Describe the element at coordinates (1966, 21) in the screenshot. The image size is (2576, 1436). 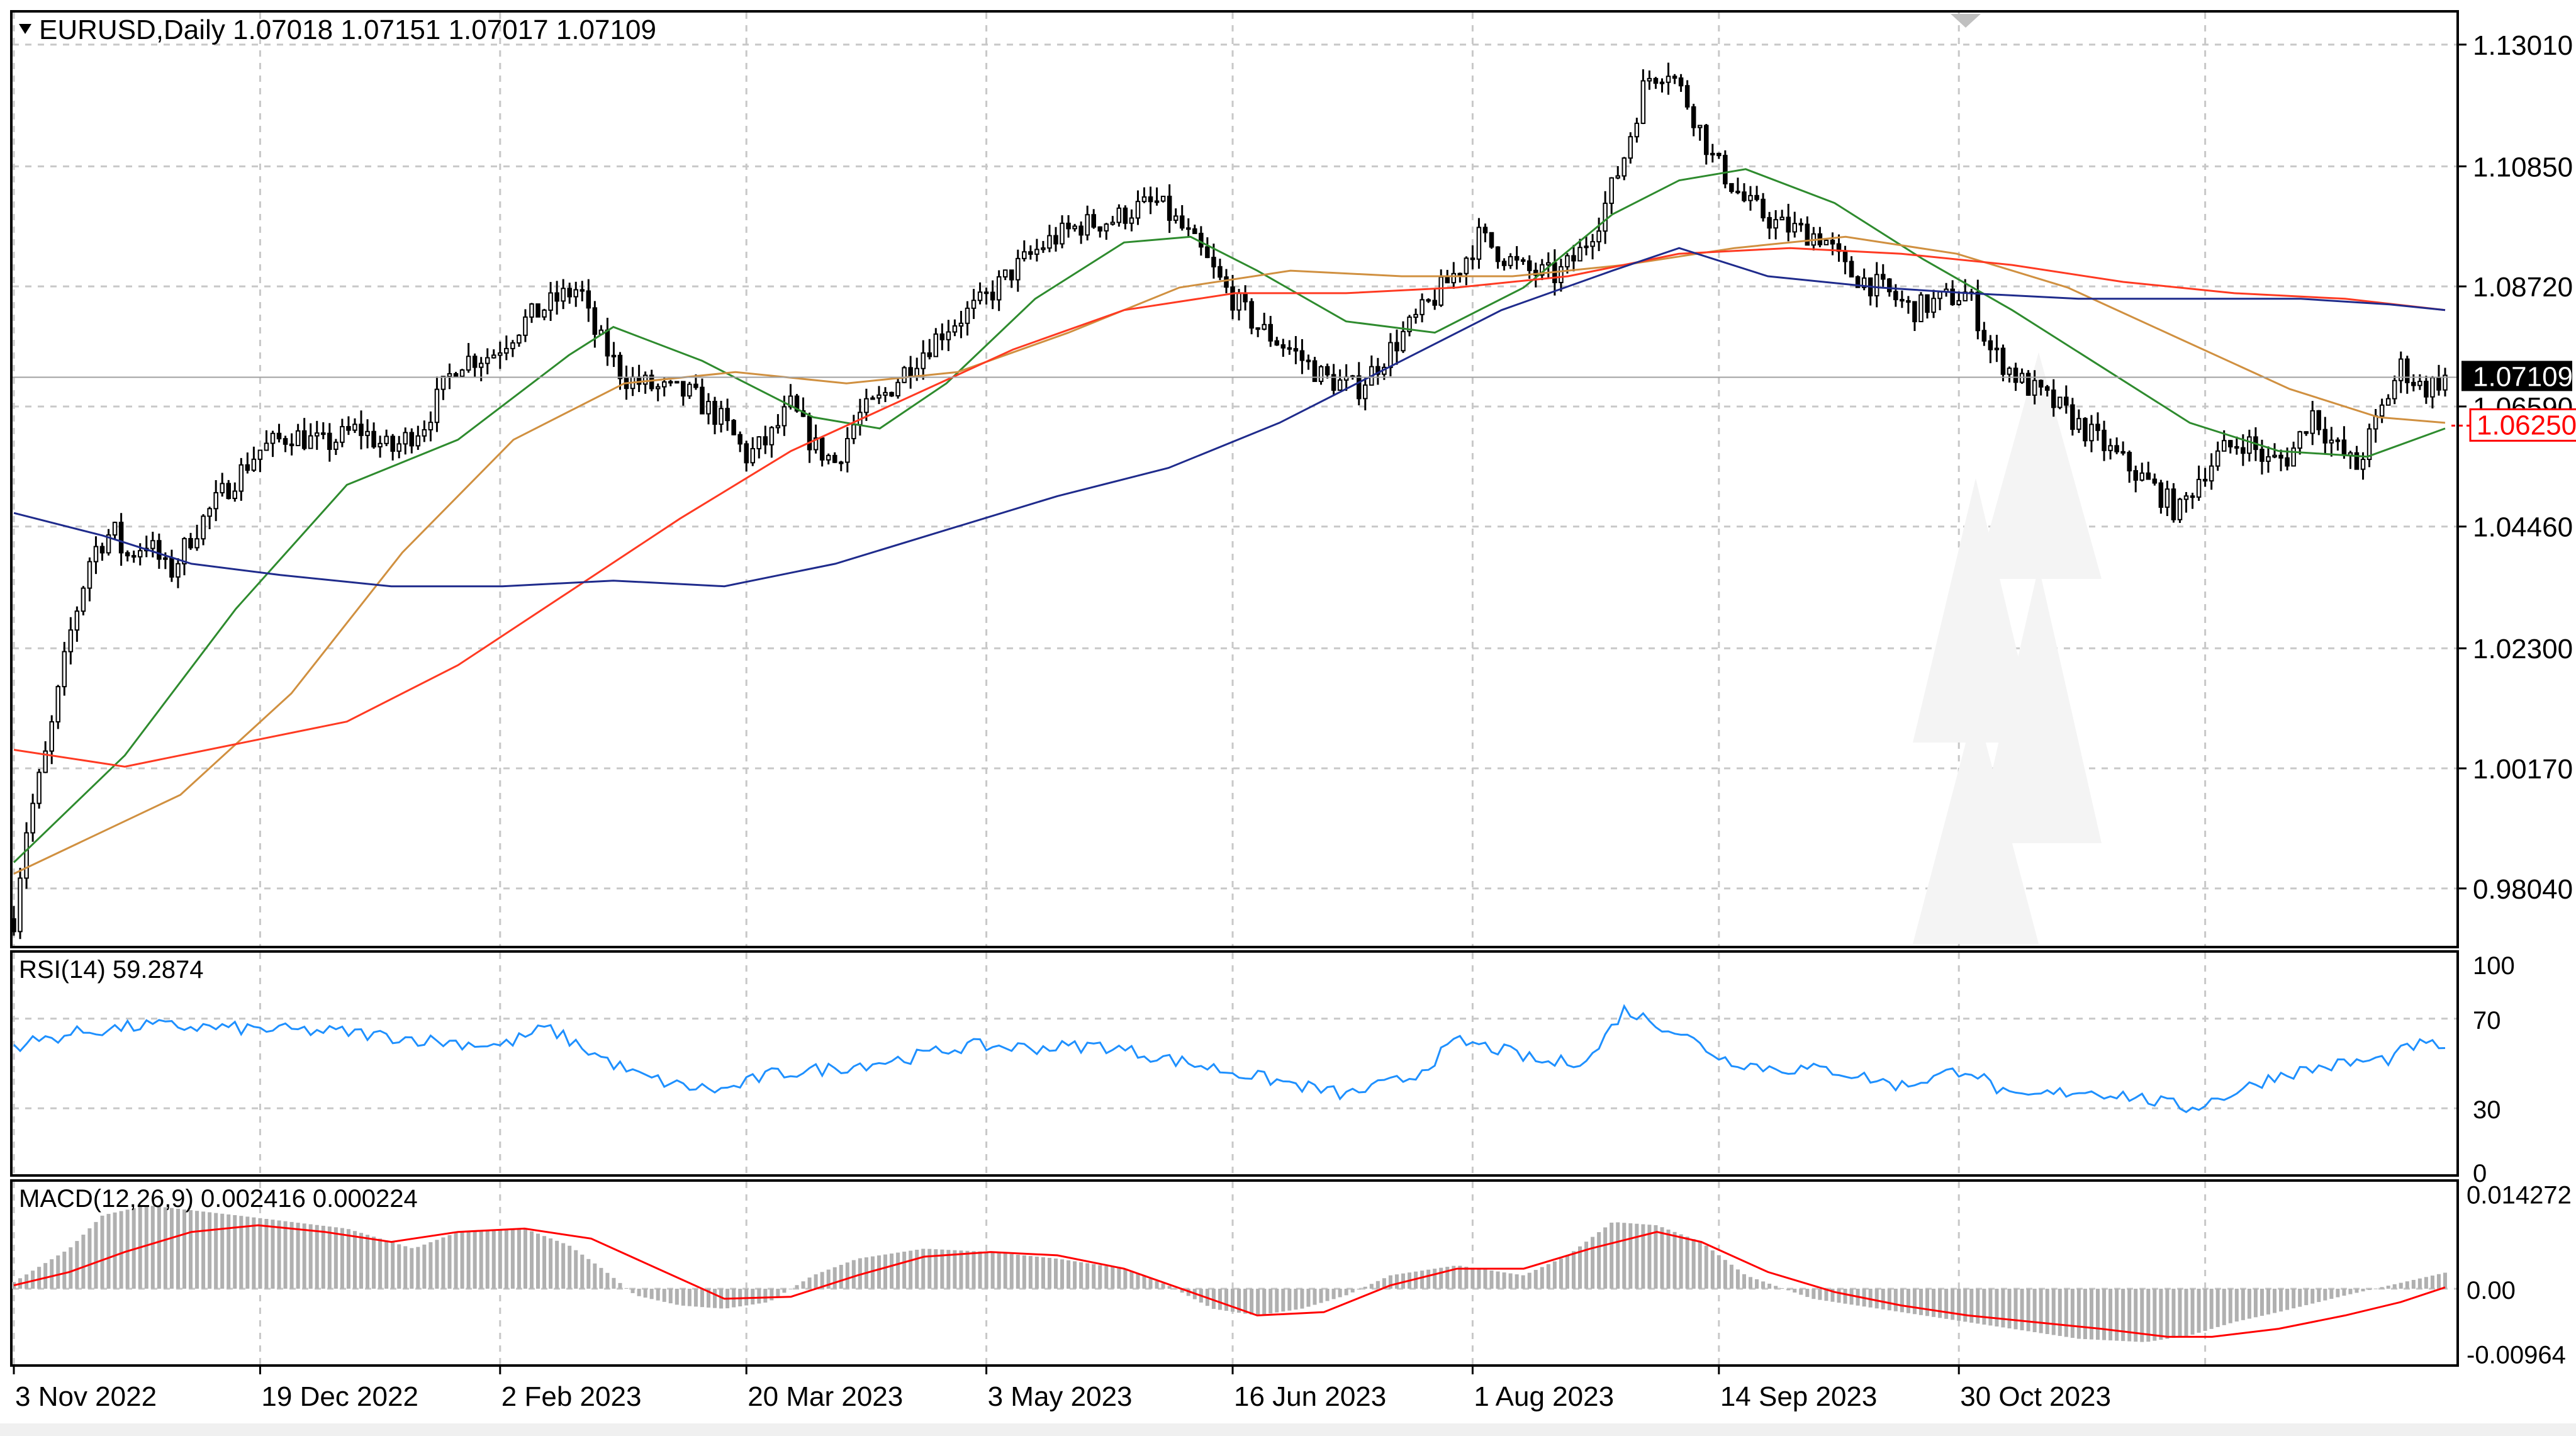
I see `shift-marker-icon` at that location.